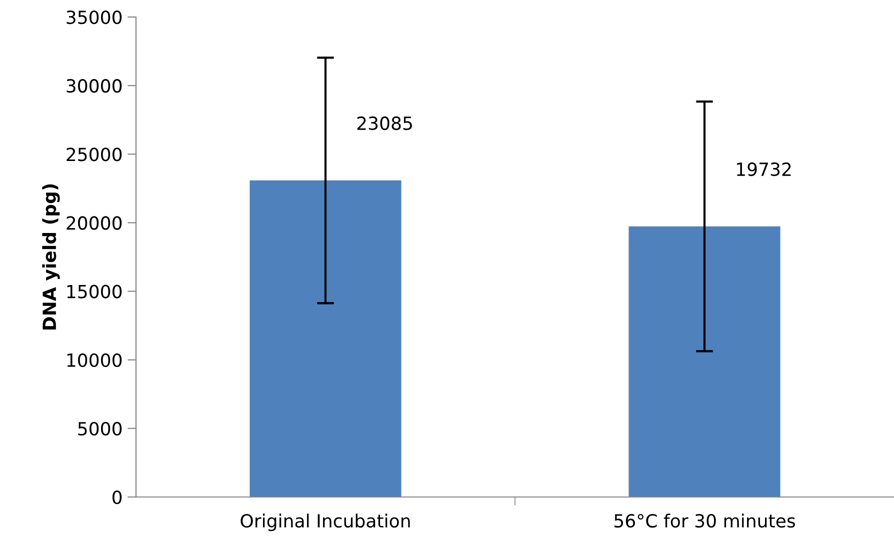  Describe the element at coordinates (94, 155) in the screenshot. I see `y-tick-label: 25000` at that location.